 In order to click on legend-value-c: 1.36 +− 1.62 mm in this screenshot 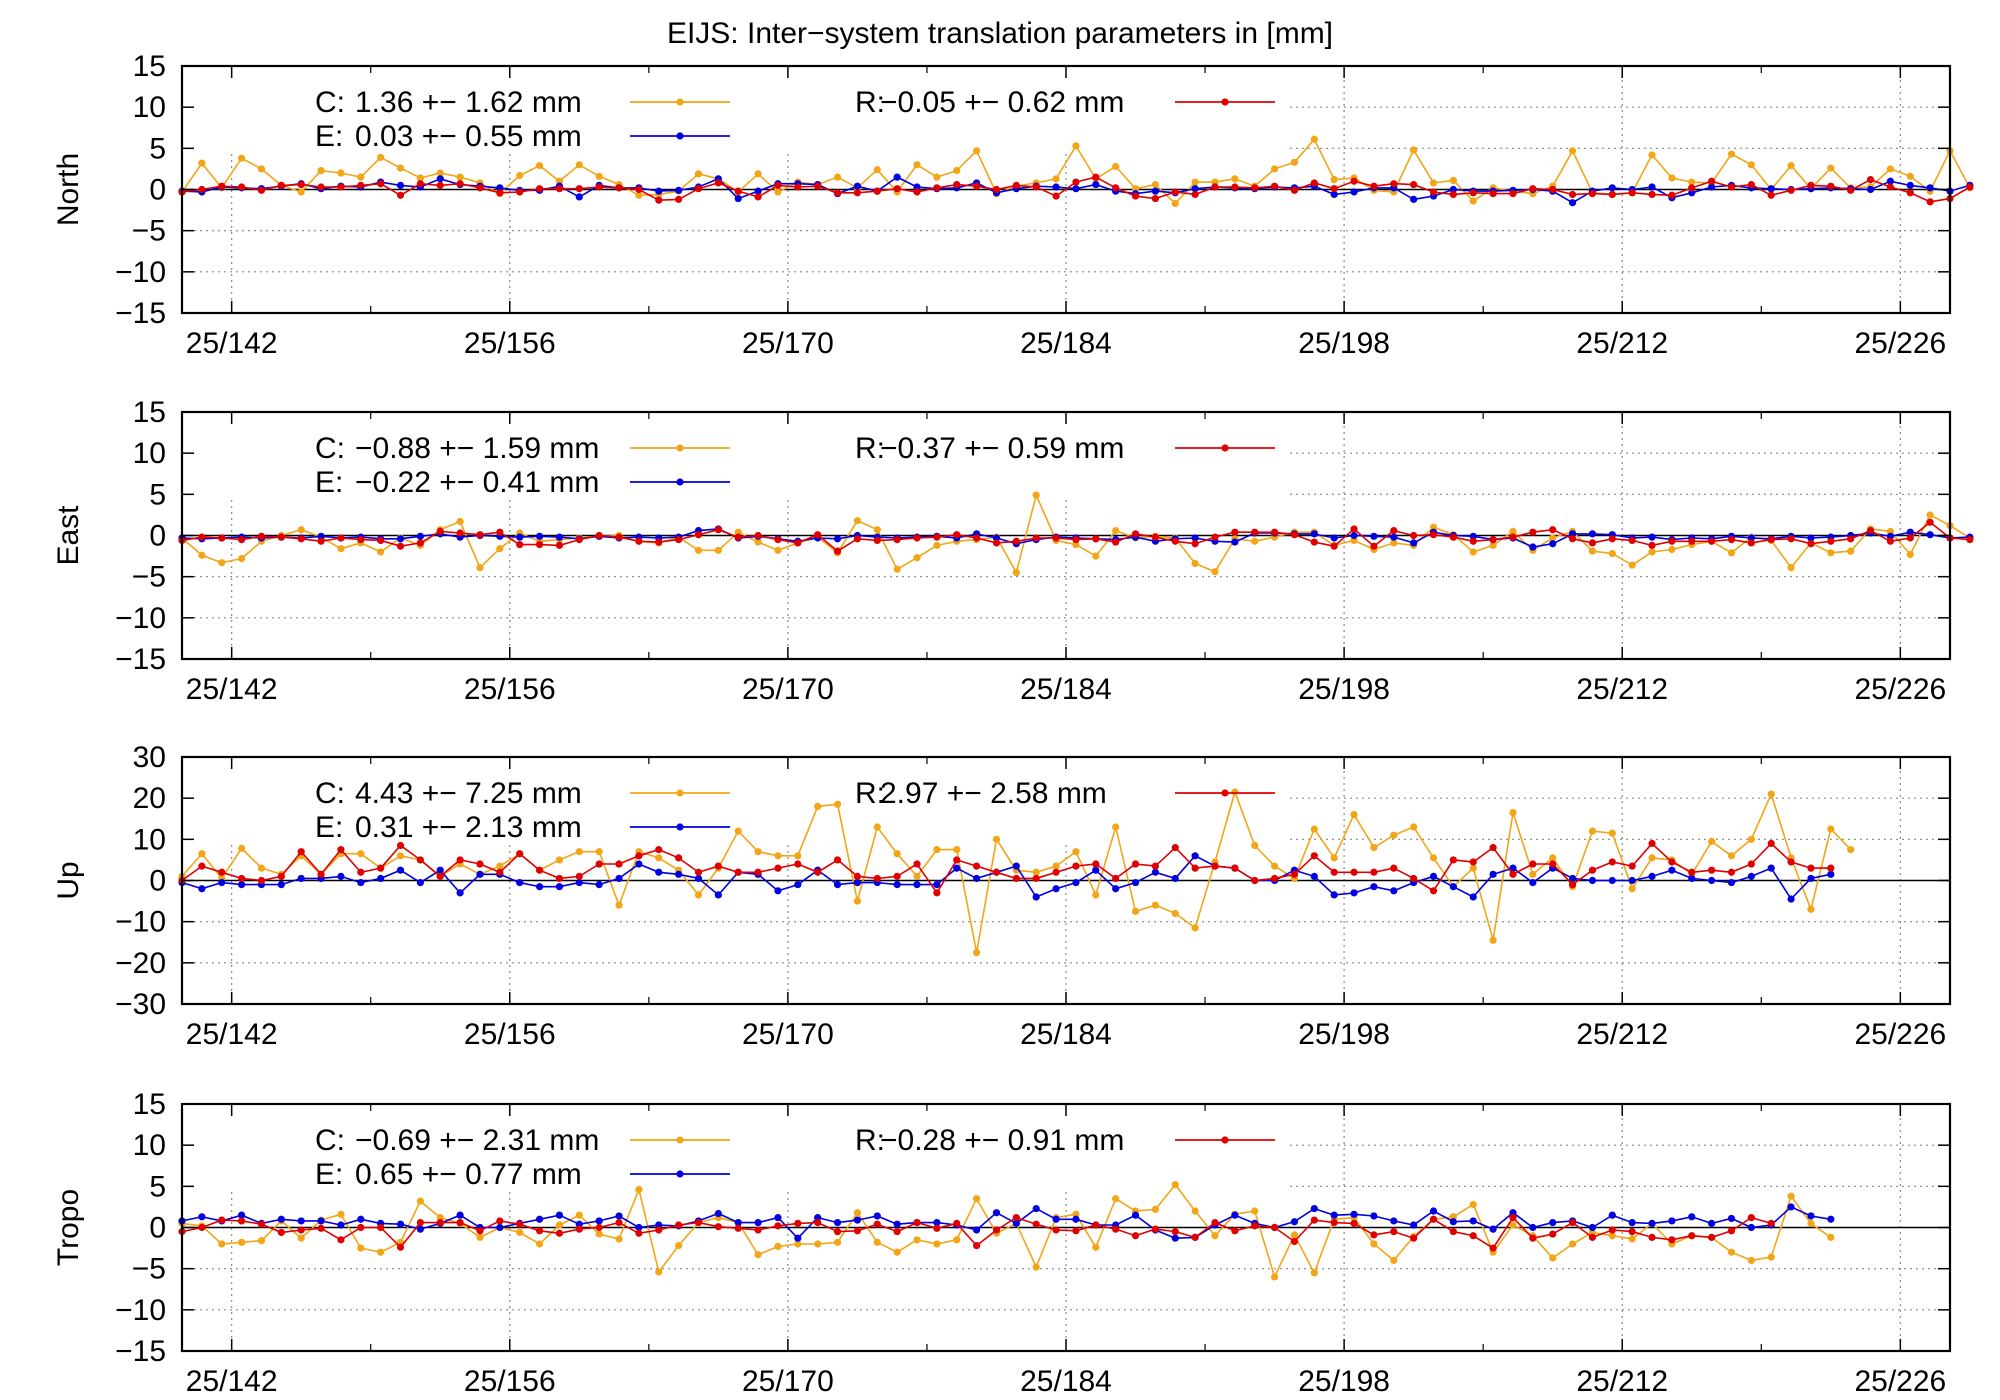, I will do `click(468, 102)`.